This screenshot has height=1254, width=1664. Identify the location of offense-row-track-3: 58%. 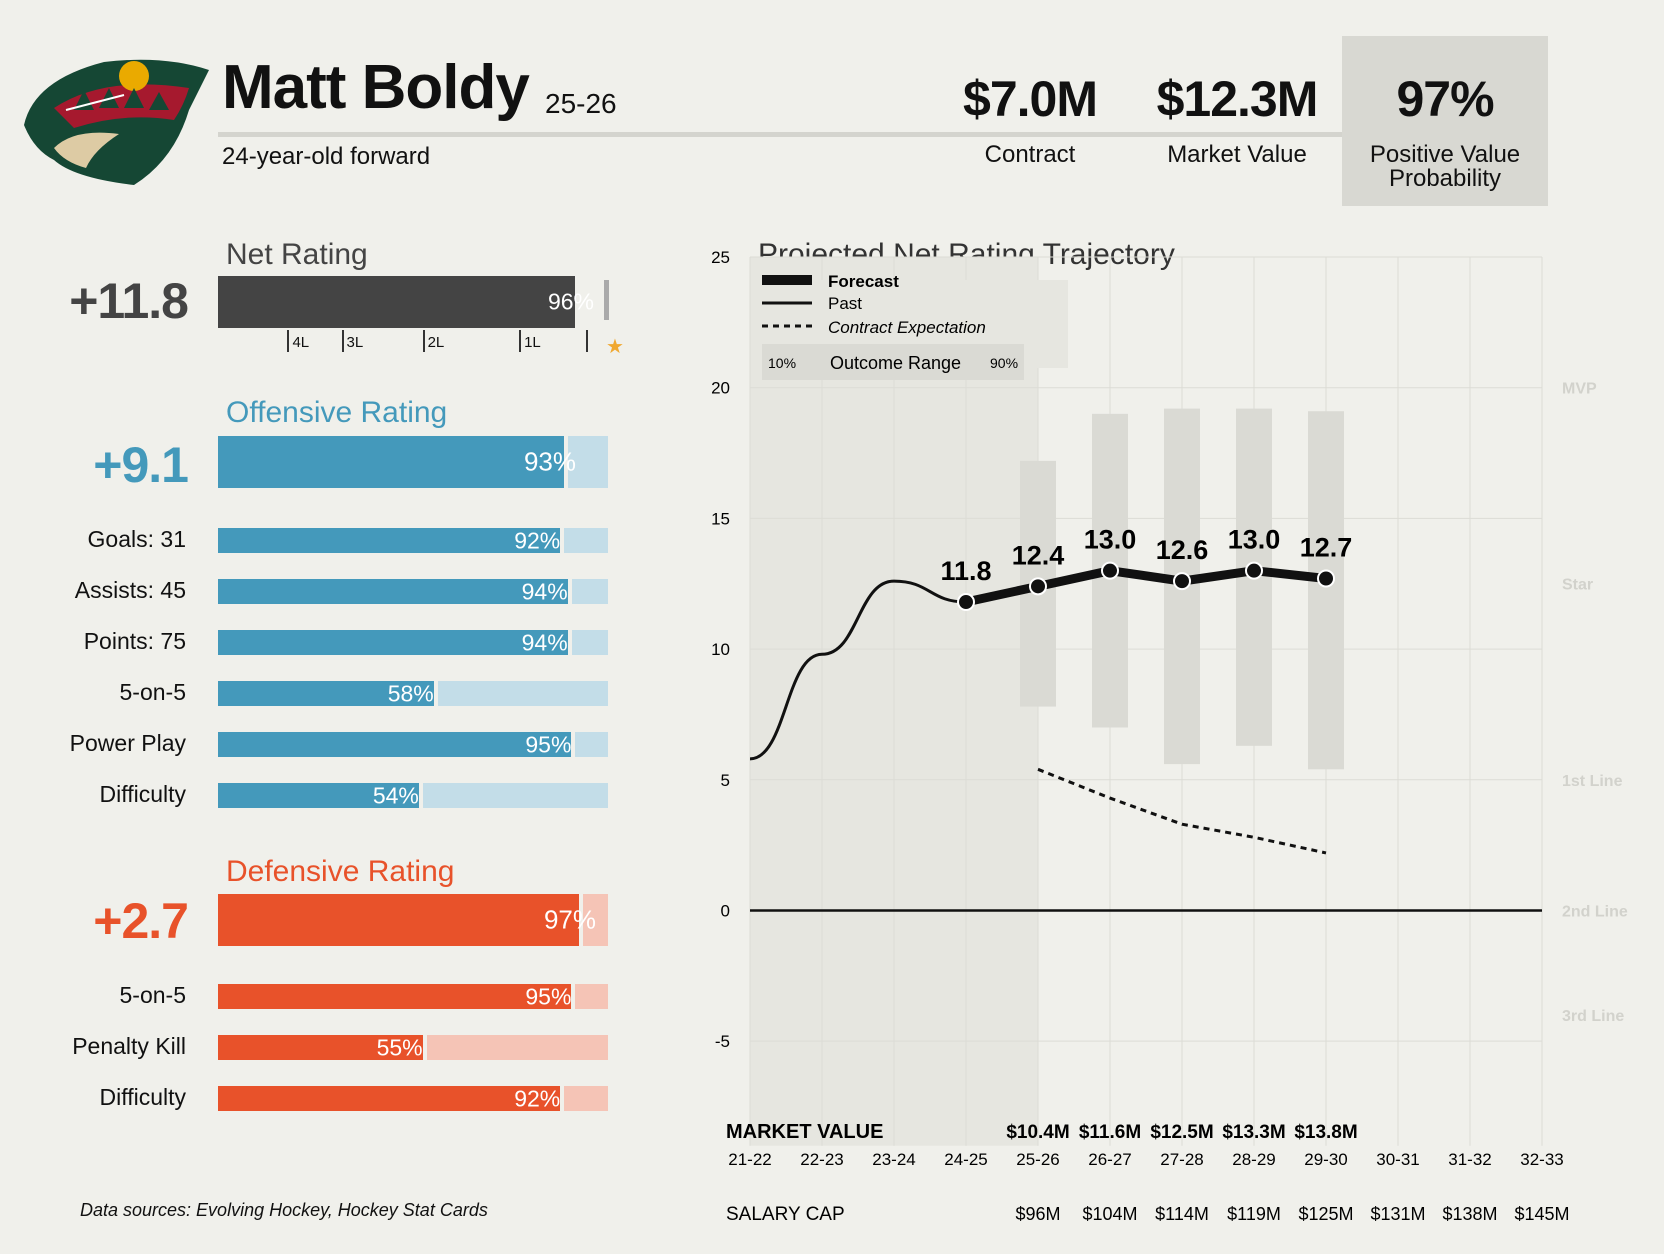
(415, 693).